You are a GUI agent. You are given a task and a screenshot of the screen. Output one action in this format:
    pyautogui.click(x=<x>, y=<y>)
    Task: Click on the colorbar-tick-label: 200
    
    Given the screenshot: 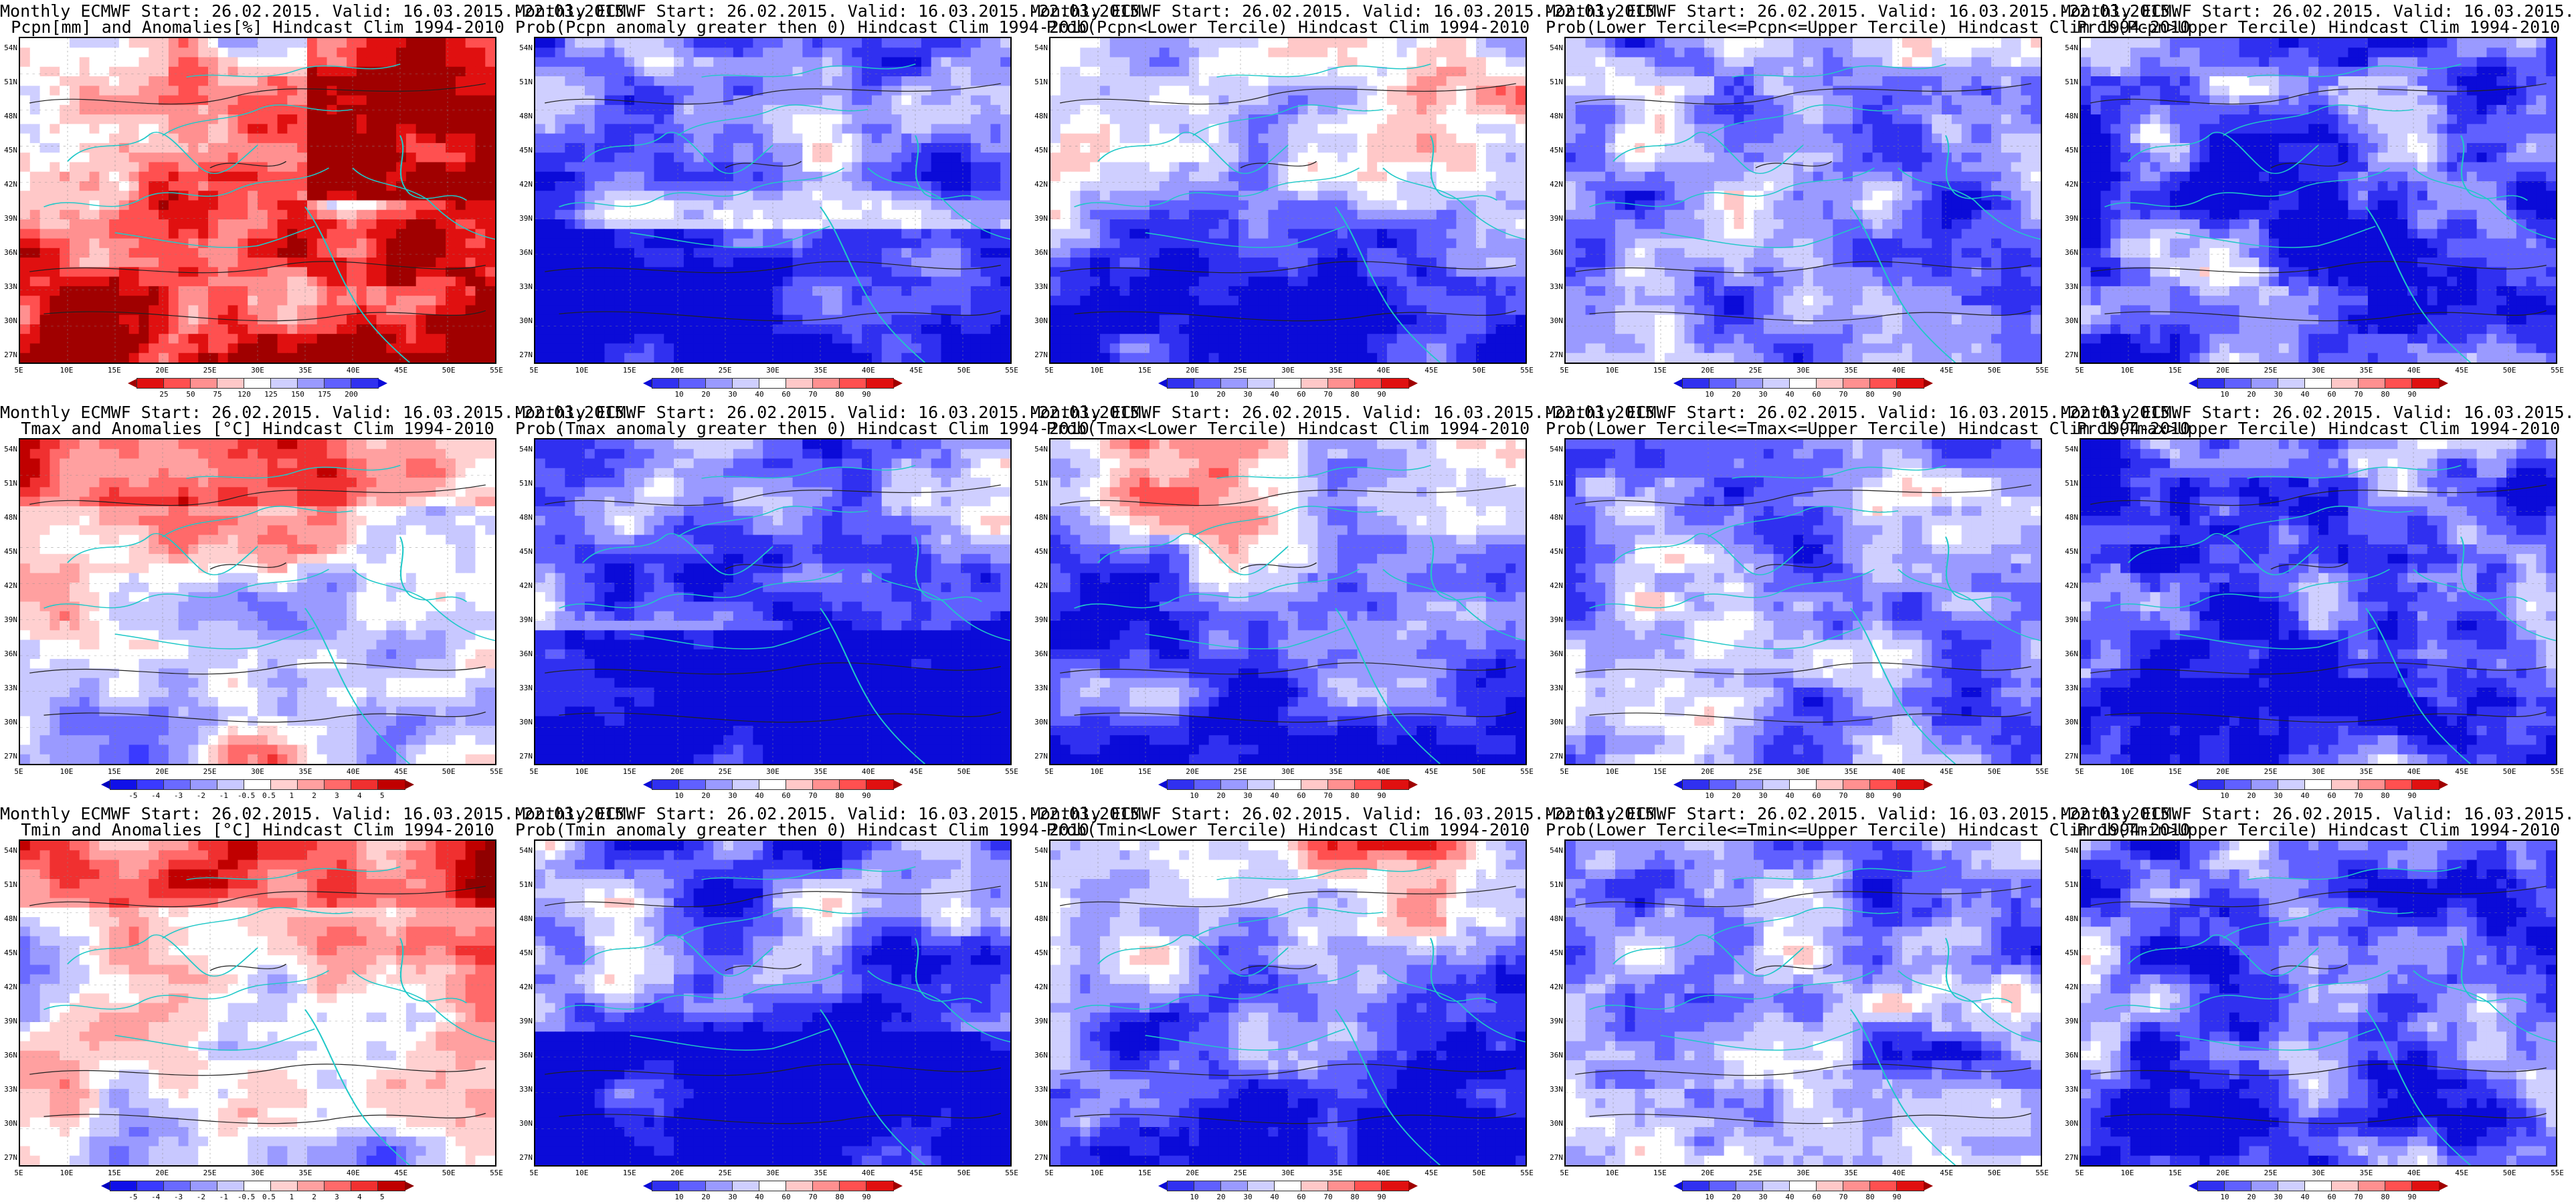 What is the action you would take?
    pyautogui.click(x=351, y=394)
    